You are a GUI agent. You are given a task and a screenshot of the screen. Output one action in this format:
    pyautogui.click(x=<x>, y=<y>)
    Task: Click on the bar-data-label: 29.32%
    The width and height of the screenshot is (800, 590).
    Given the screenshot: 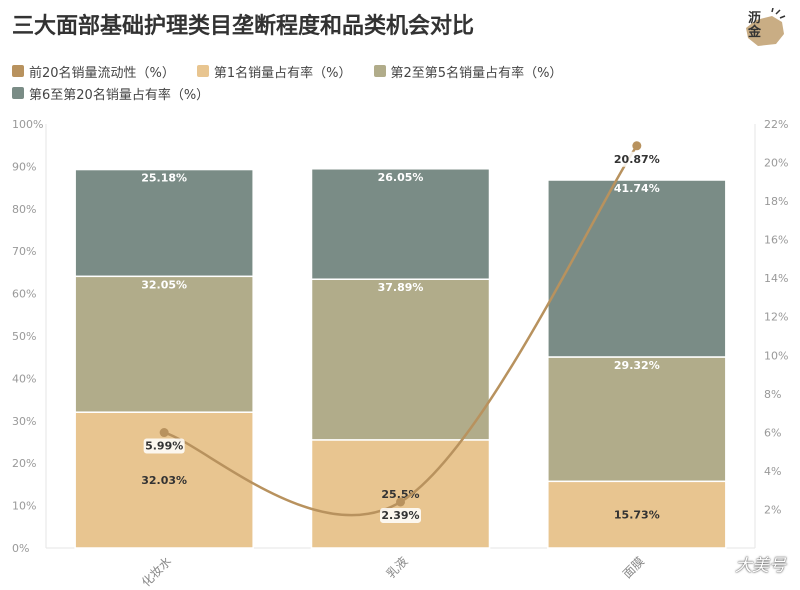 What is the action you would take?
    pyautogui.click(x=637, y=365)
    